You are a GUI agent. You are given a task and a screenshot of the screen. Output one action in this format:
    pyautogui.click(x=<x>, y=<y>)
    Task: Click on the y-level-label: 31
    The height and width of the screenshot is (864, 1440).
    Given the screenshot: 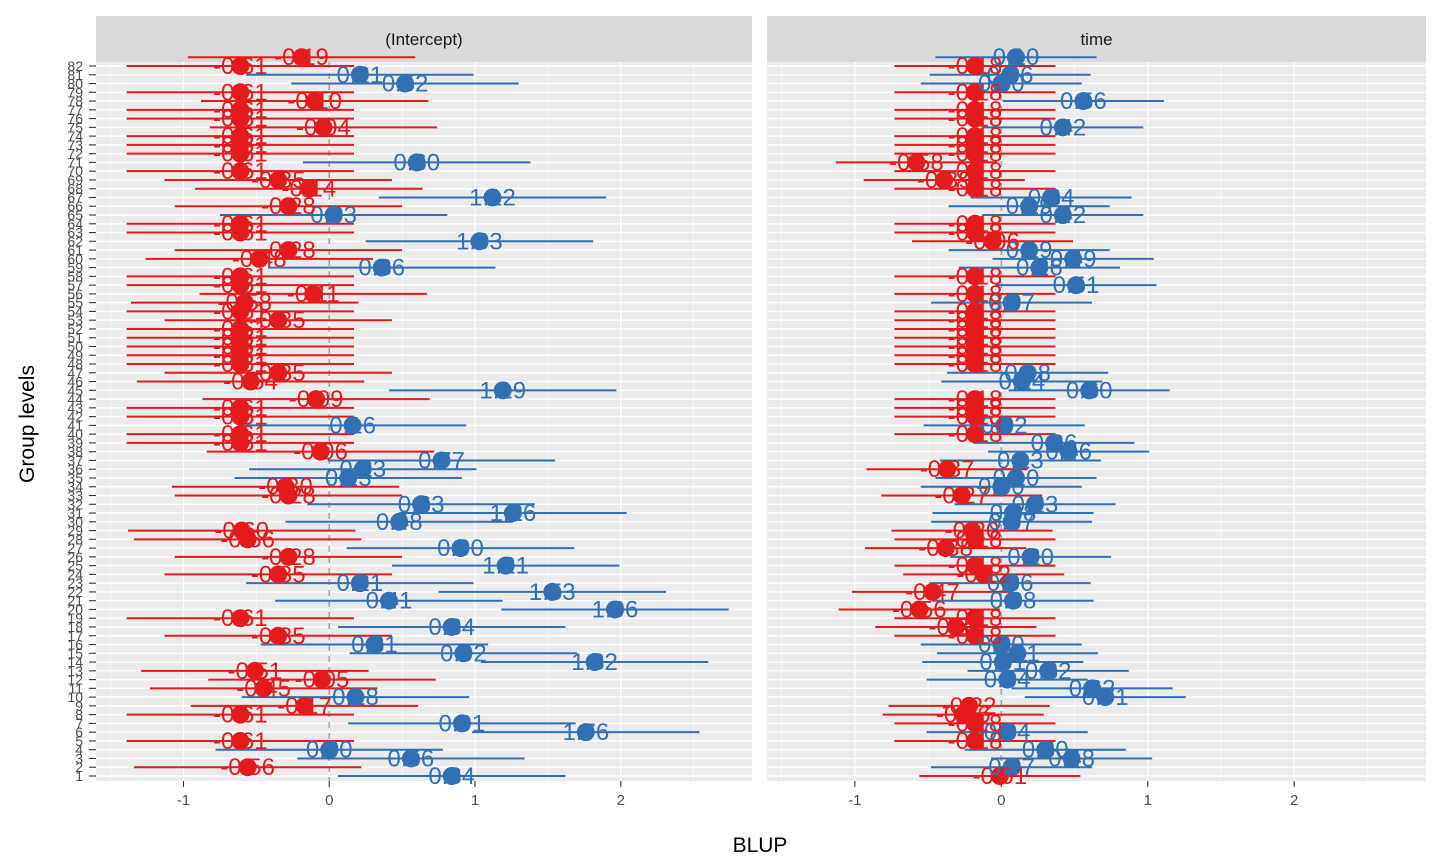 What is the action you would take?
    pyautogui.click(x=75, y=513)
    